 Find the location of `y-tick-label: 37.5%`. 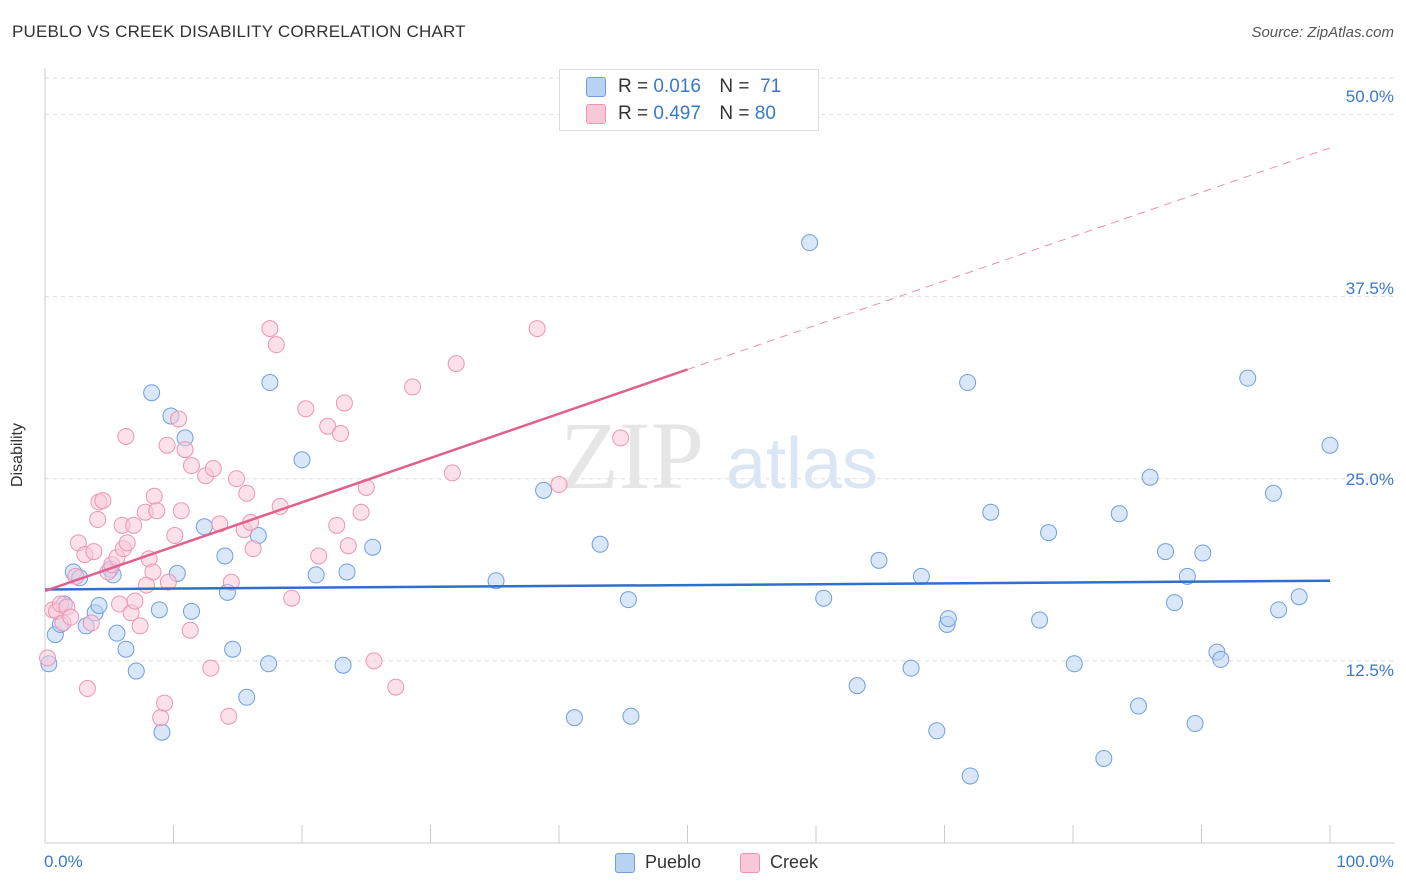

y-tick-label: 37.5% is located at coordinates (1369, 288).